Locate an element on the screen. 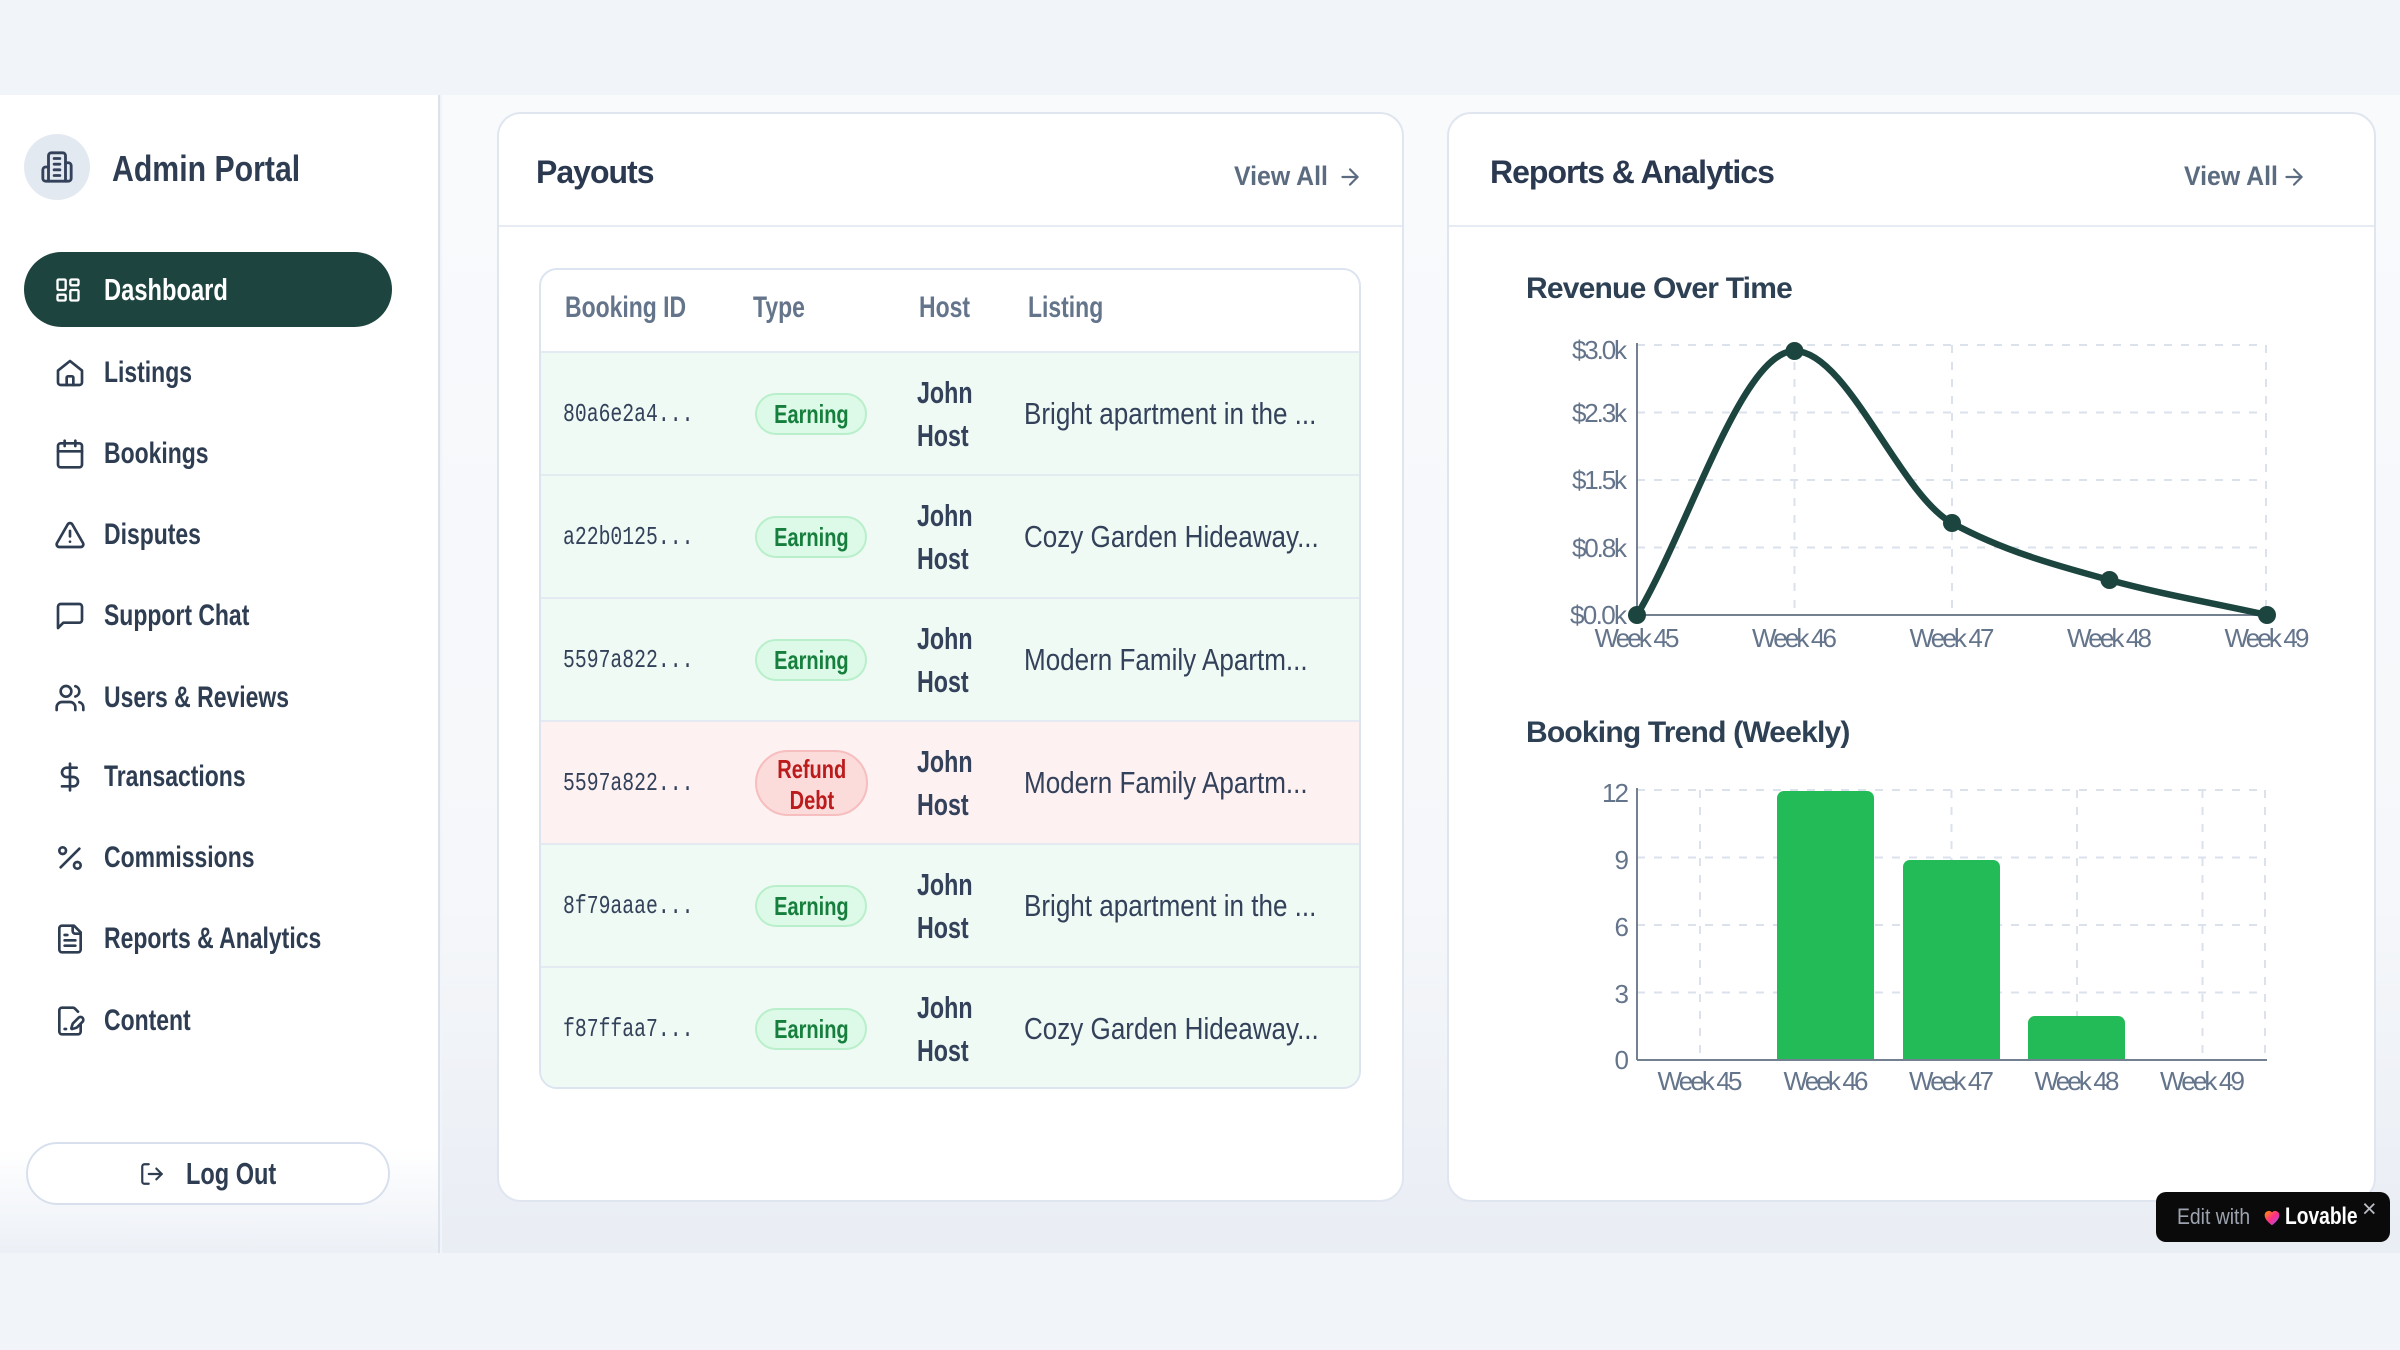 The width and height of the screenshot is (2400, 1350). svg-text: $1.5k is located at coordinates (1600, 480).